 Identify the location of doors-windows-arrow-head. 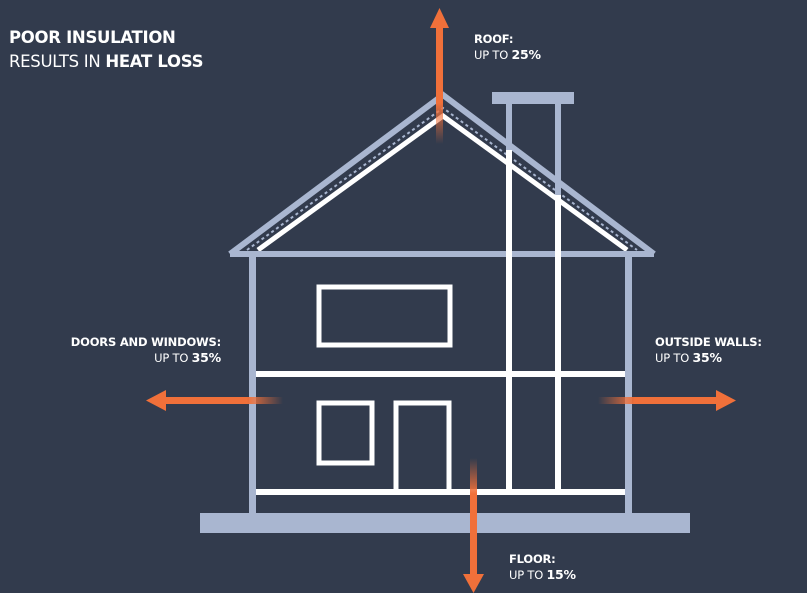
(156, 400).